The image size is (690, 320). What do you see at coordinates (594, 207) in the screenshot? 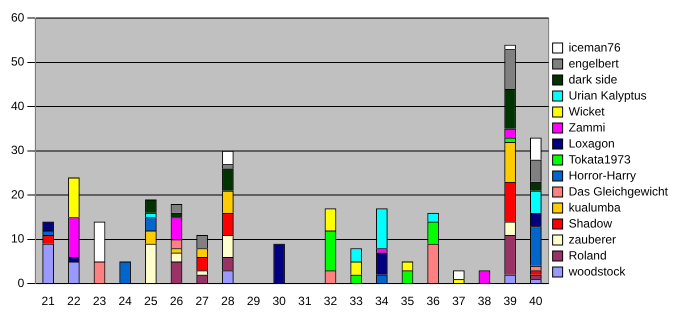
I see `legend-label: kualumba` at bounding box center [594, 207].